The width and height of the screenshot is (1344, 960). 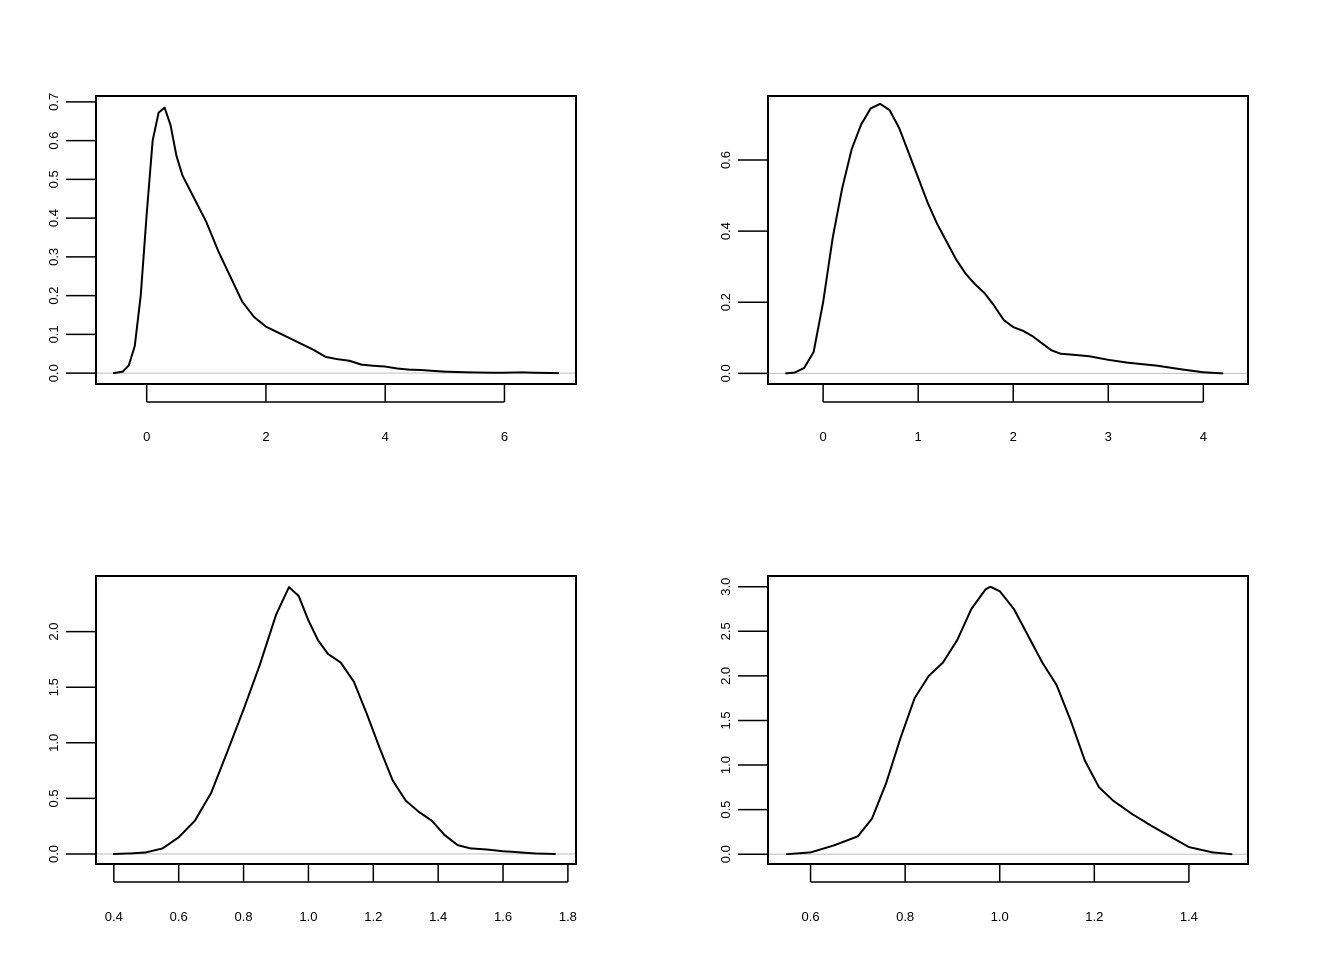 I want to click on x-tick-label: 3, so click(x=1108, y=436).